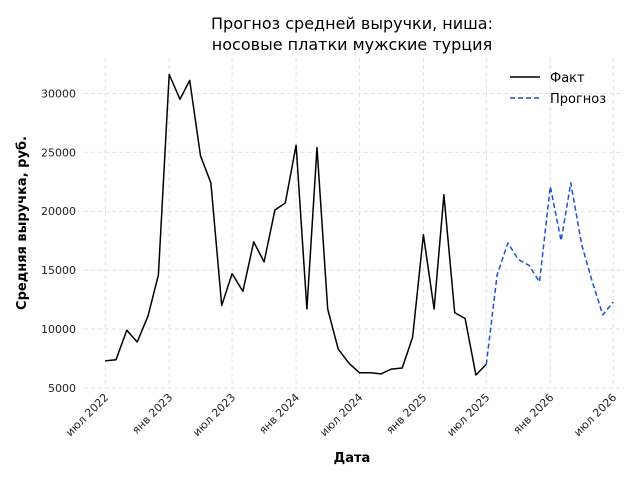  What do you see at coordinates (22, 223) in the screenshot?
I see `y-axis-title: Средняя выручка, руб.` at bounding box center [22, 223].